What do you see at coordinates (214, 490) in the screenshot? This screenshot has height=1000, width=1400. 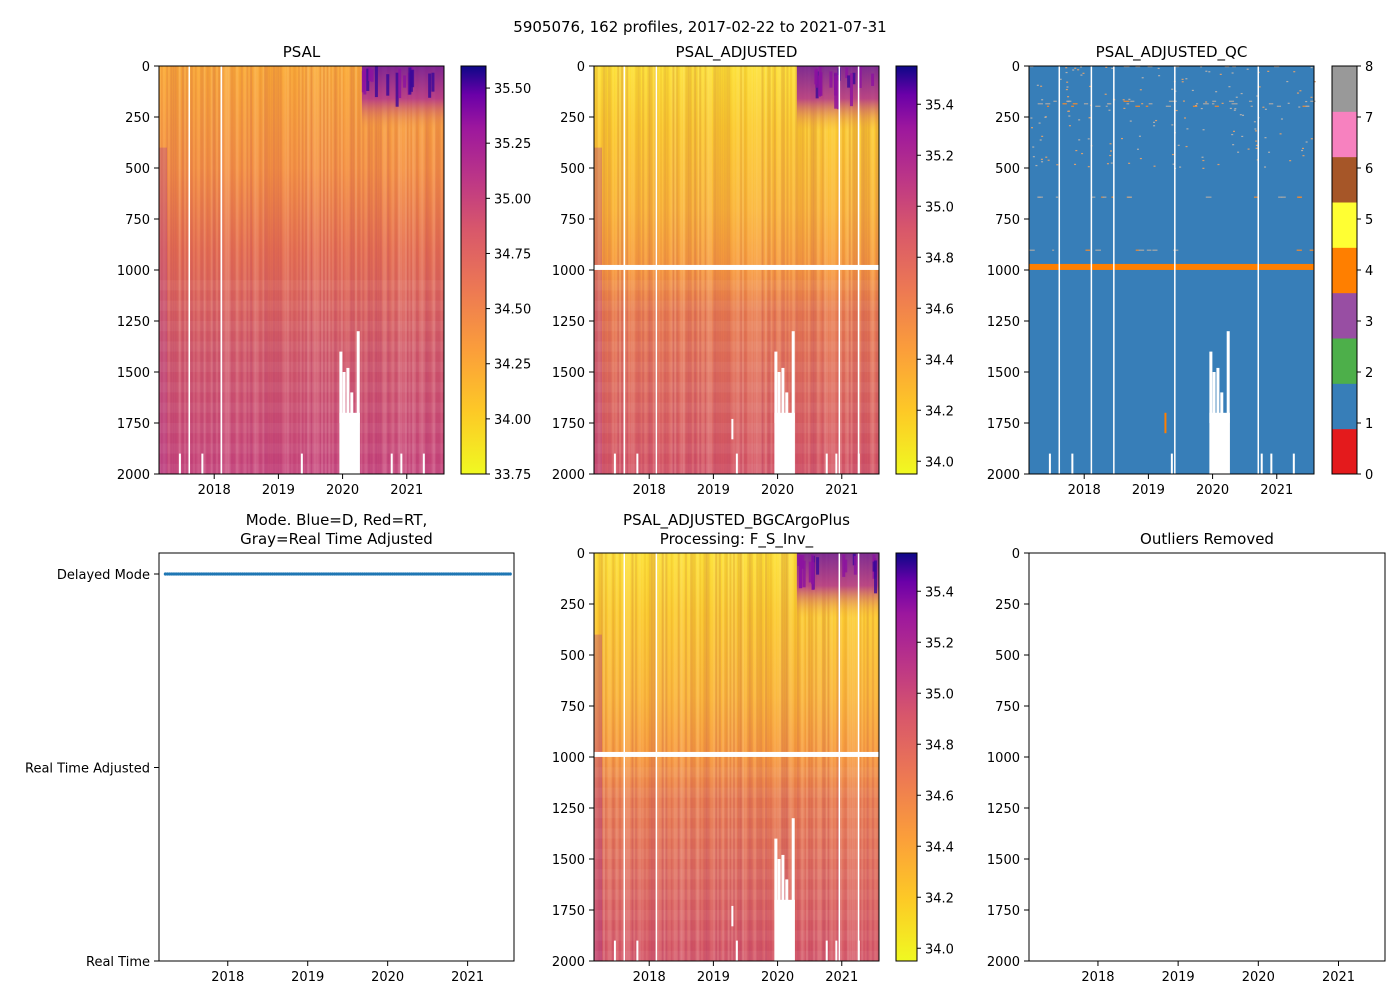 I see `x-tick-label: 2018` at bounding box center [214, 490].